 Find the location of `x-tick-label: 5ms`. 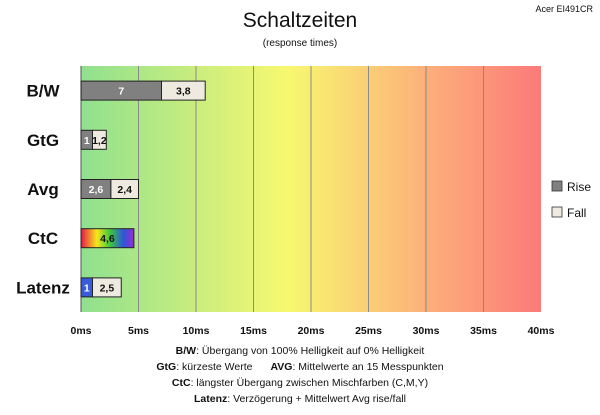

x-tick-label: 5ms is located at coordinates (138, 331).